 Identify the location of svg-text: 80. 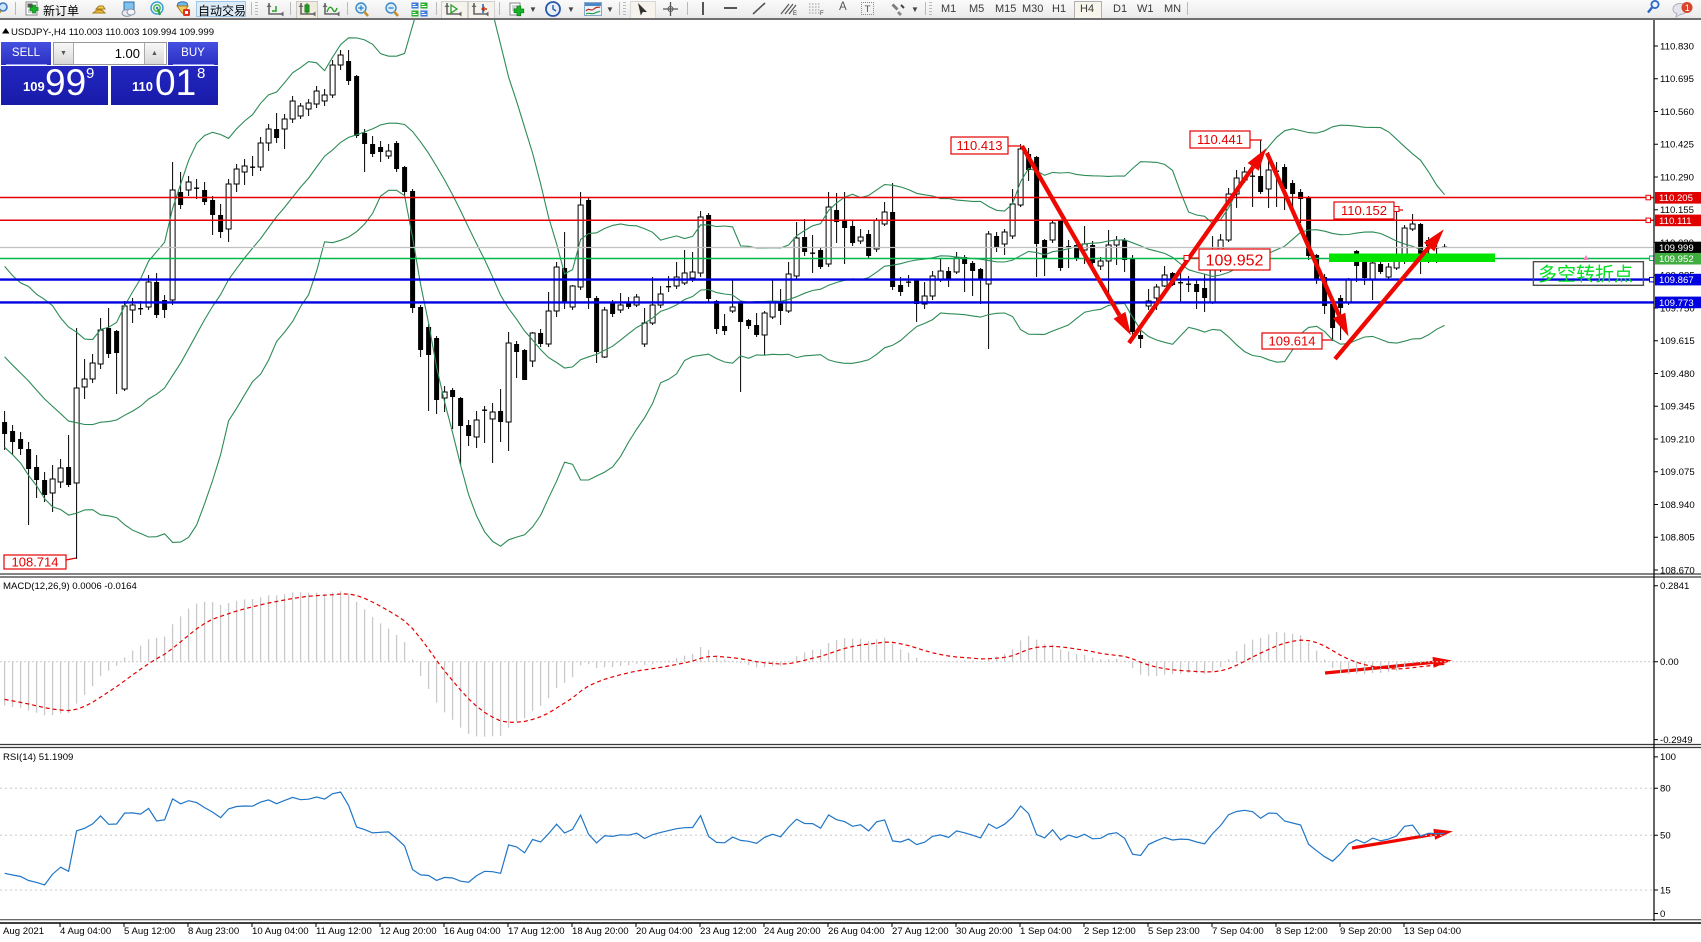
(1665, 789).